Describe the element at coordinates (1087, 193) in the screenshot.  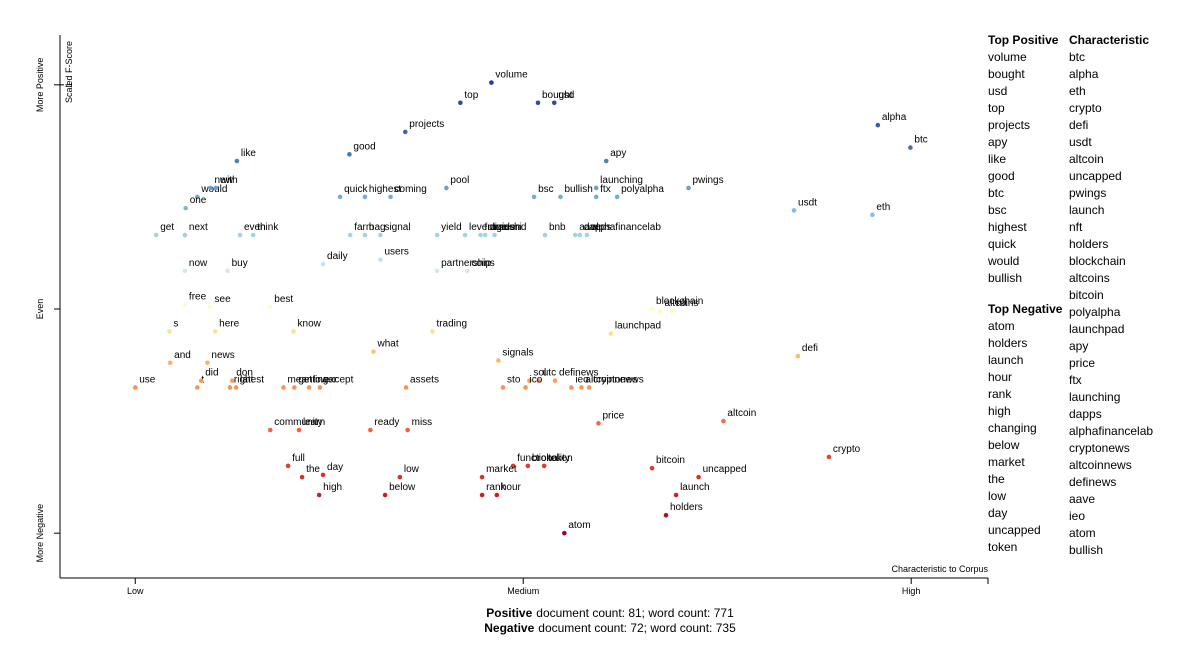
I see `list-term: pwings` at that location.